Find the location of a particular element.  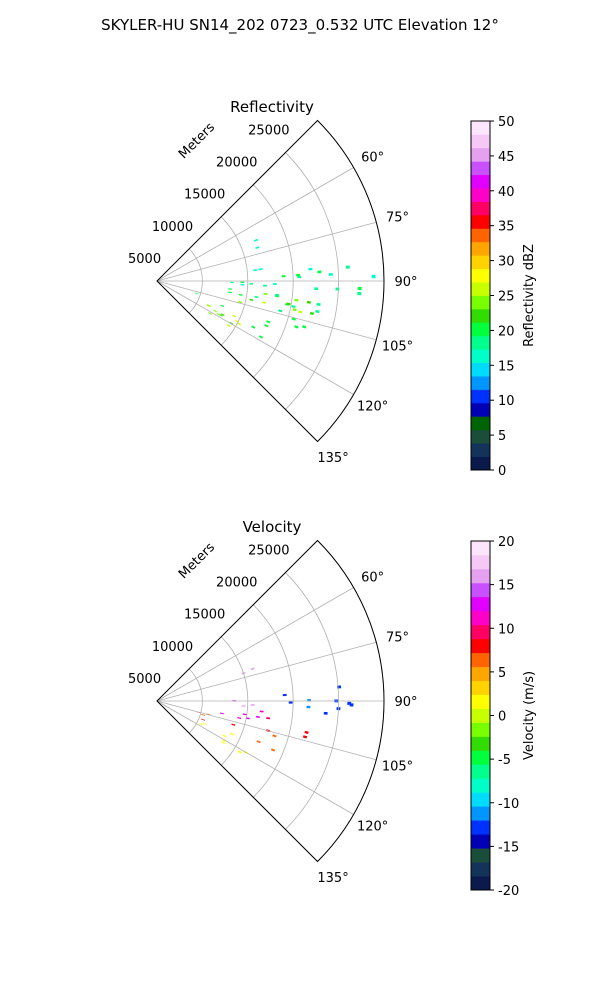

reflectivity-colorbar-tick-label: 40 is located at coordinates (506, 192).